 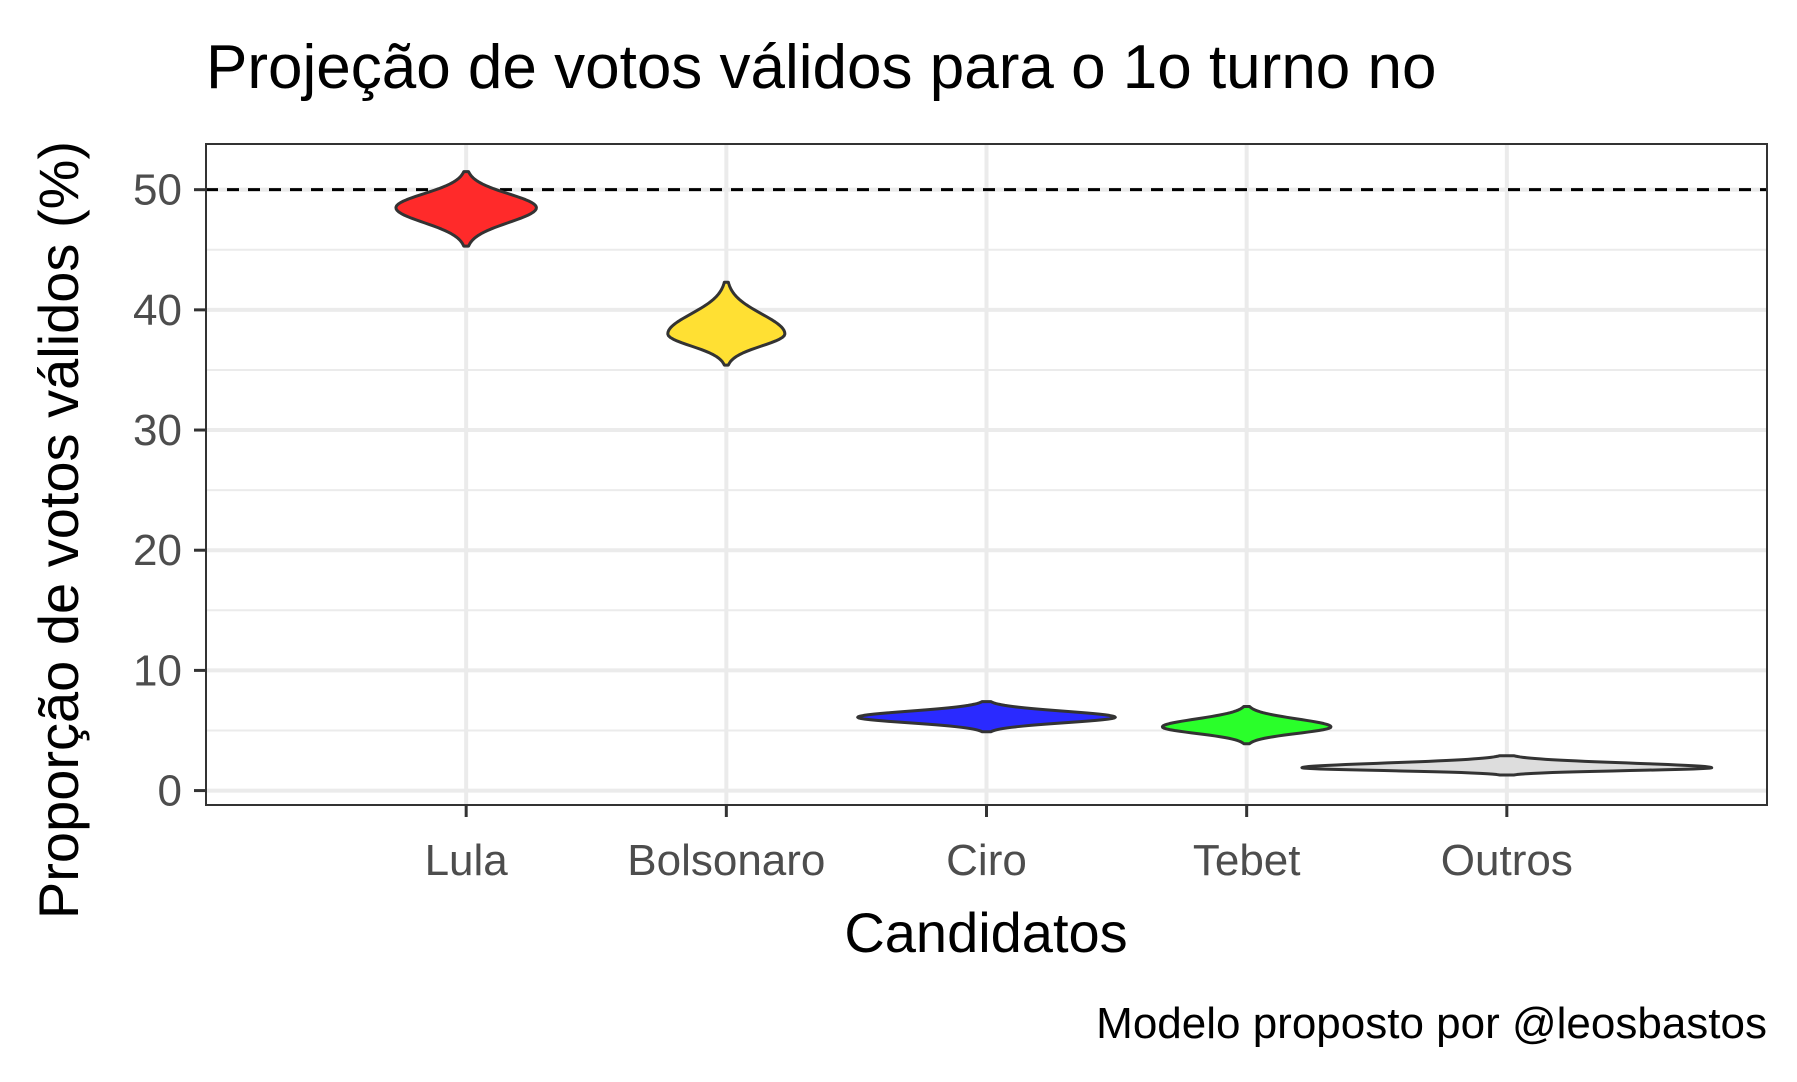 I want to click on violin-outros, so click(x=1507, y=765).